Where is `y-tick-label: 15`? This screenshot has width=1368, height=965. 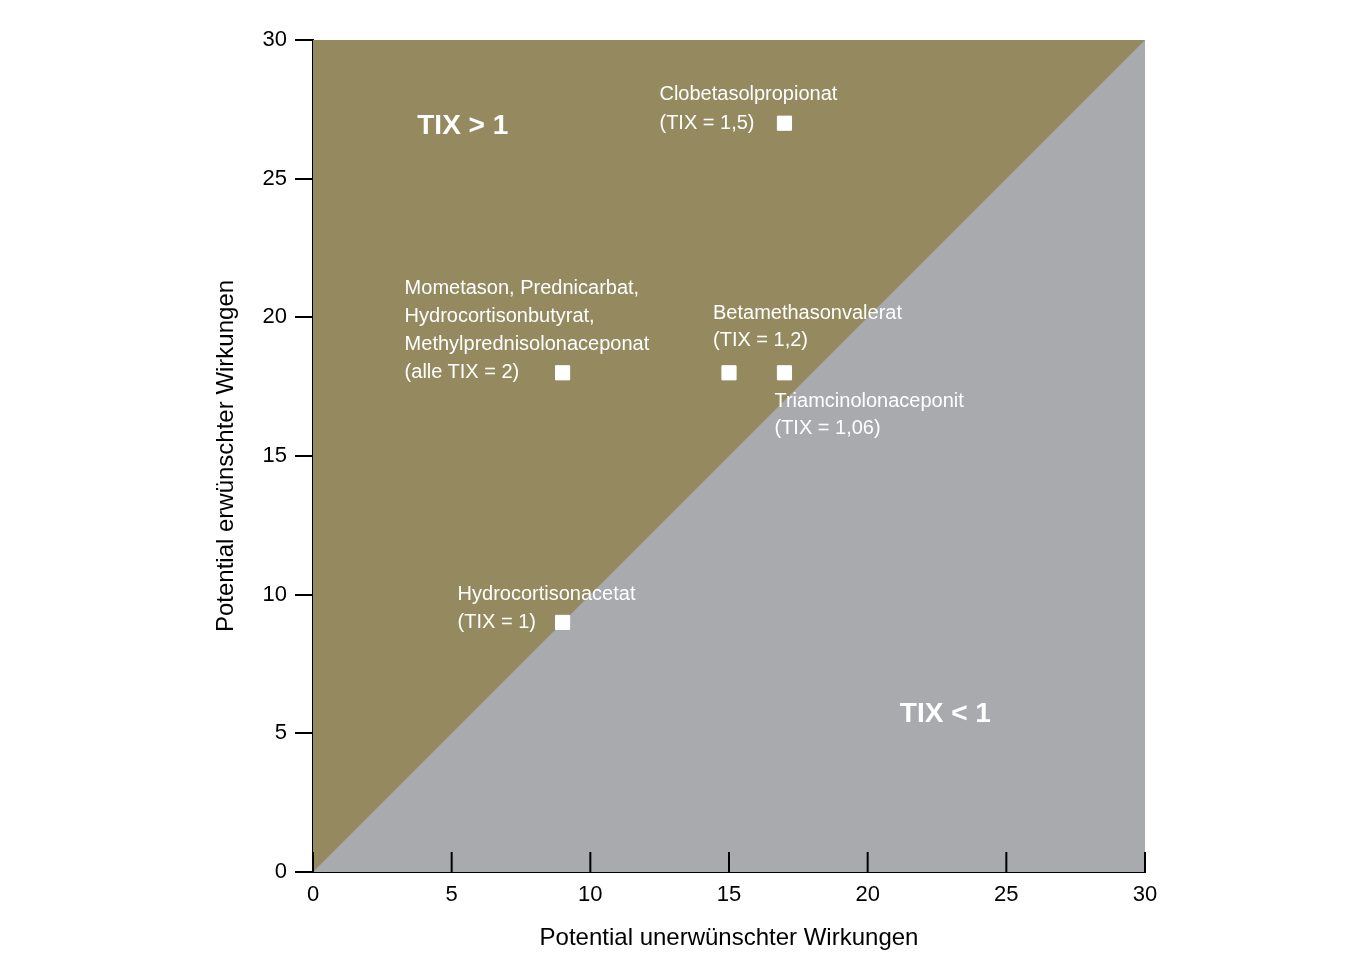 y-tick-label: 15 is located at coordinates (274, 455).